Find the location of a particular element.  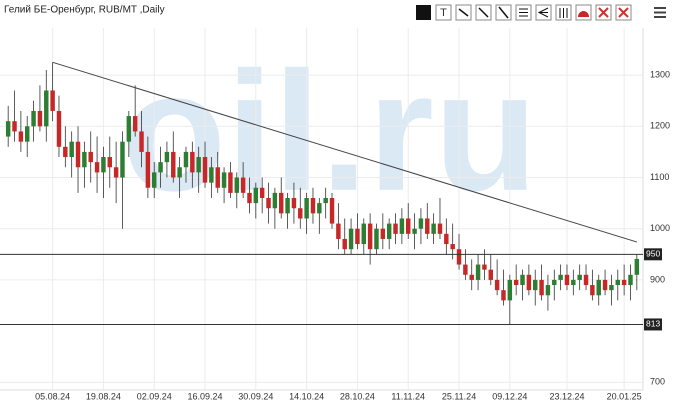

x-tick-label: 30.09.24 is located at coordinates (255, 396).